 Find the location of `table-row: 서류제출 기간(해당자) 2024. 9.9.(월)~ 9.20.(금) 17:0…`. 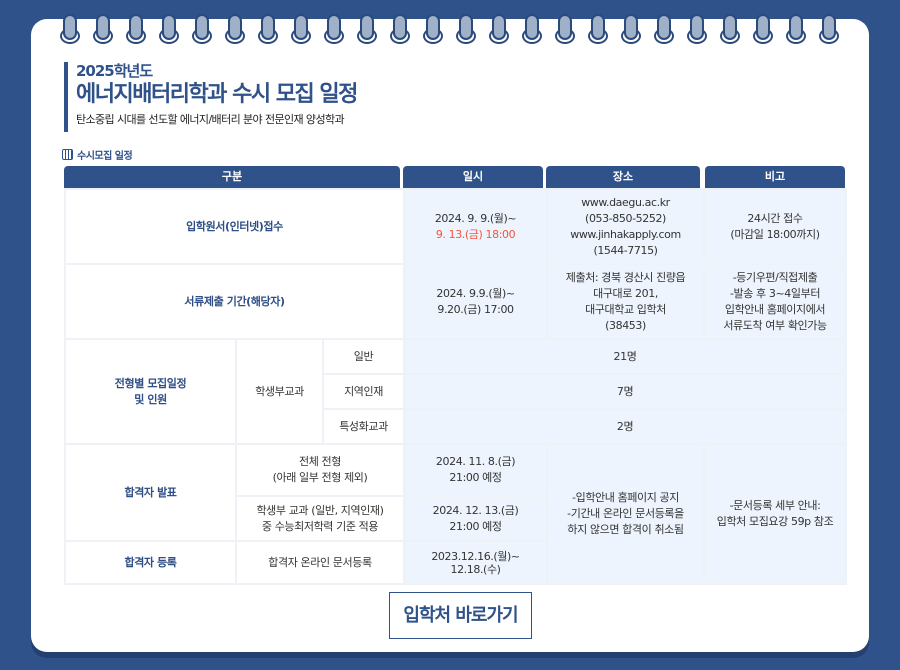

table-row: 서류제출 기간(해당자) 2024. 9.9.(월)~ 9.20.(금) 17:0… is located at coordinates (455, 301).